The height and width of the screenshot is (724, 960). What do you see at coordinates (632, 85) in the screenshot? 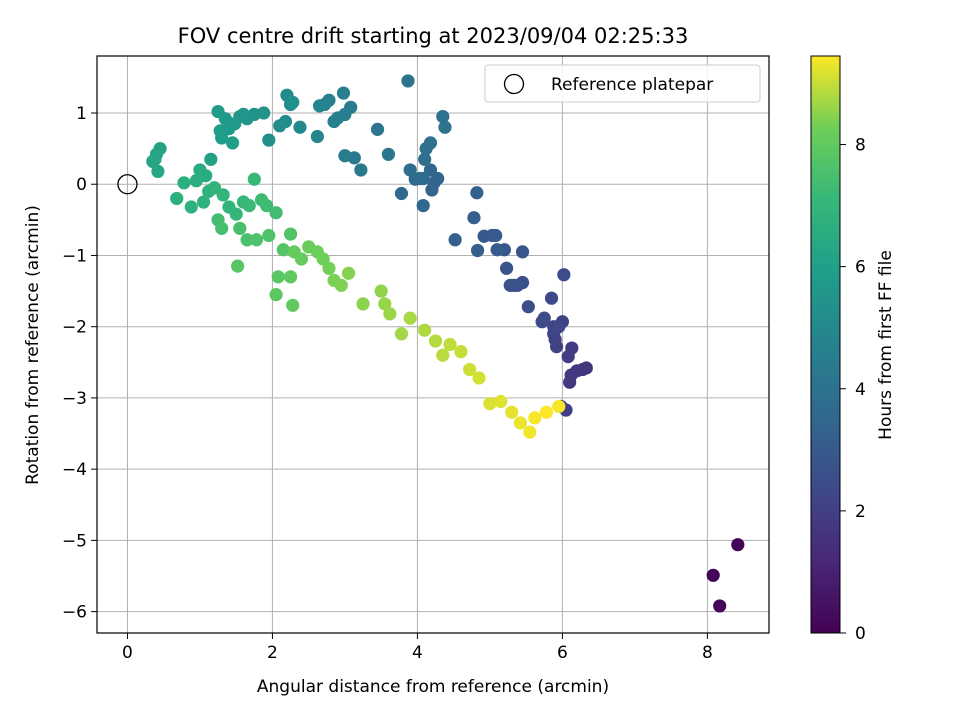
I see `legend-entry-reference: Reference platepar` at bounding box center [632, 85].